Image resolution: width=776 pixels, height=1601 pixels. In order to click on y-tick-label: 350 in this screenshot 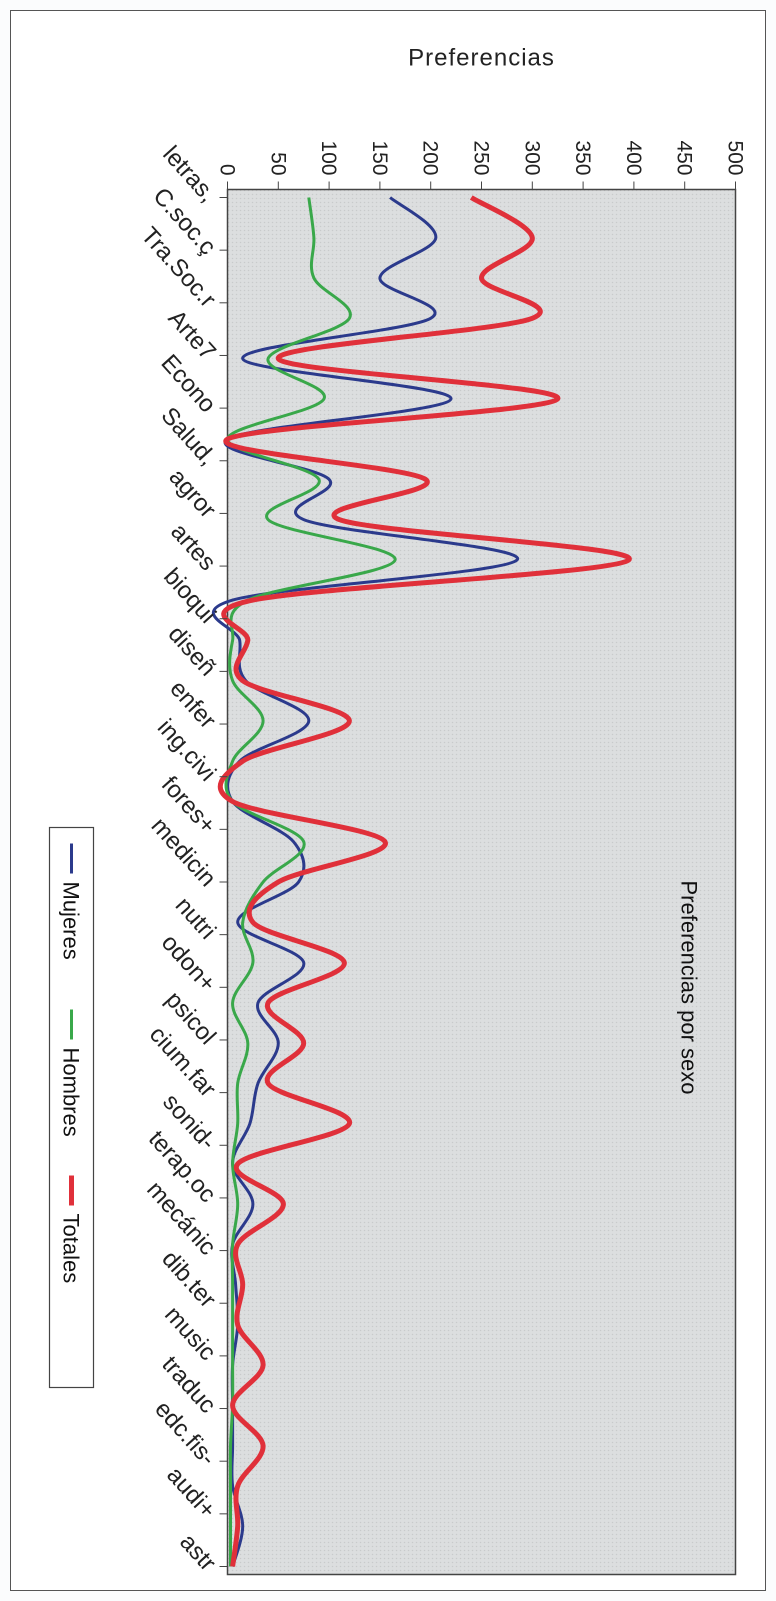, I will do `click(582, 157)`.